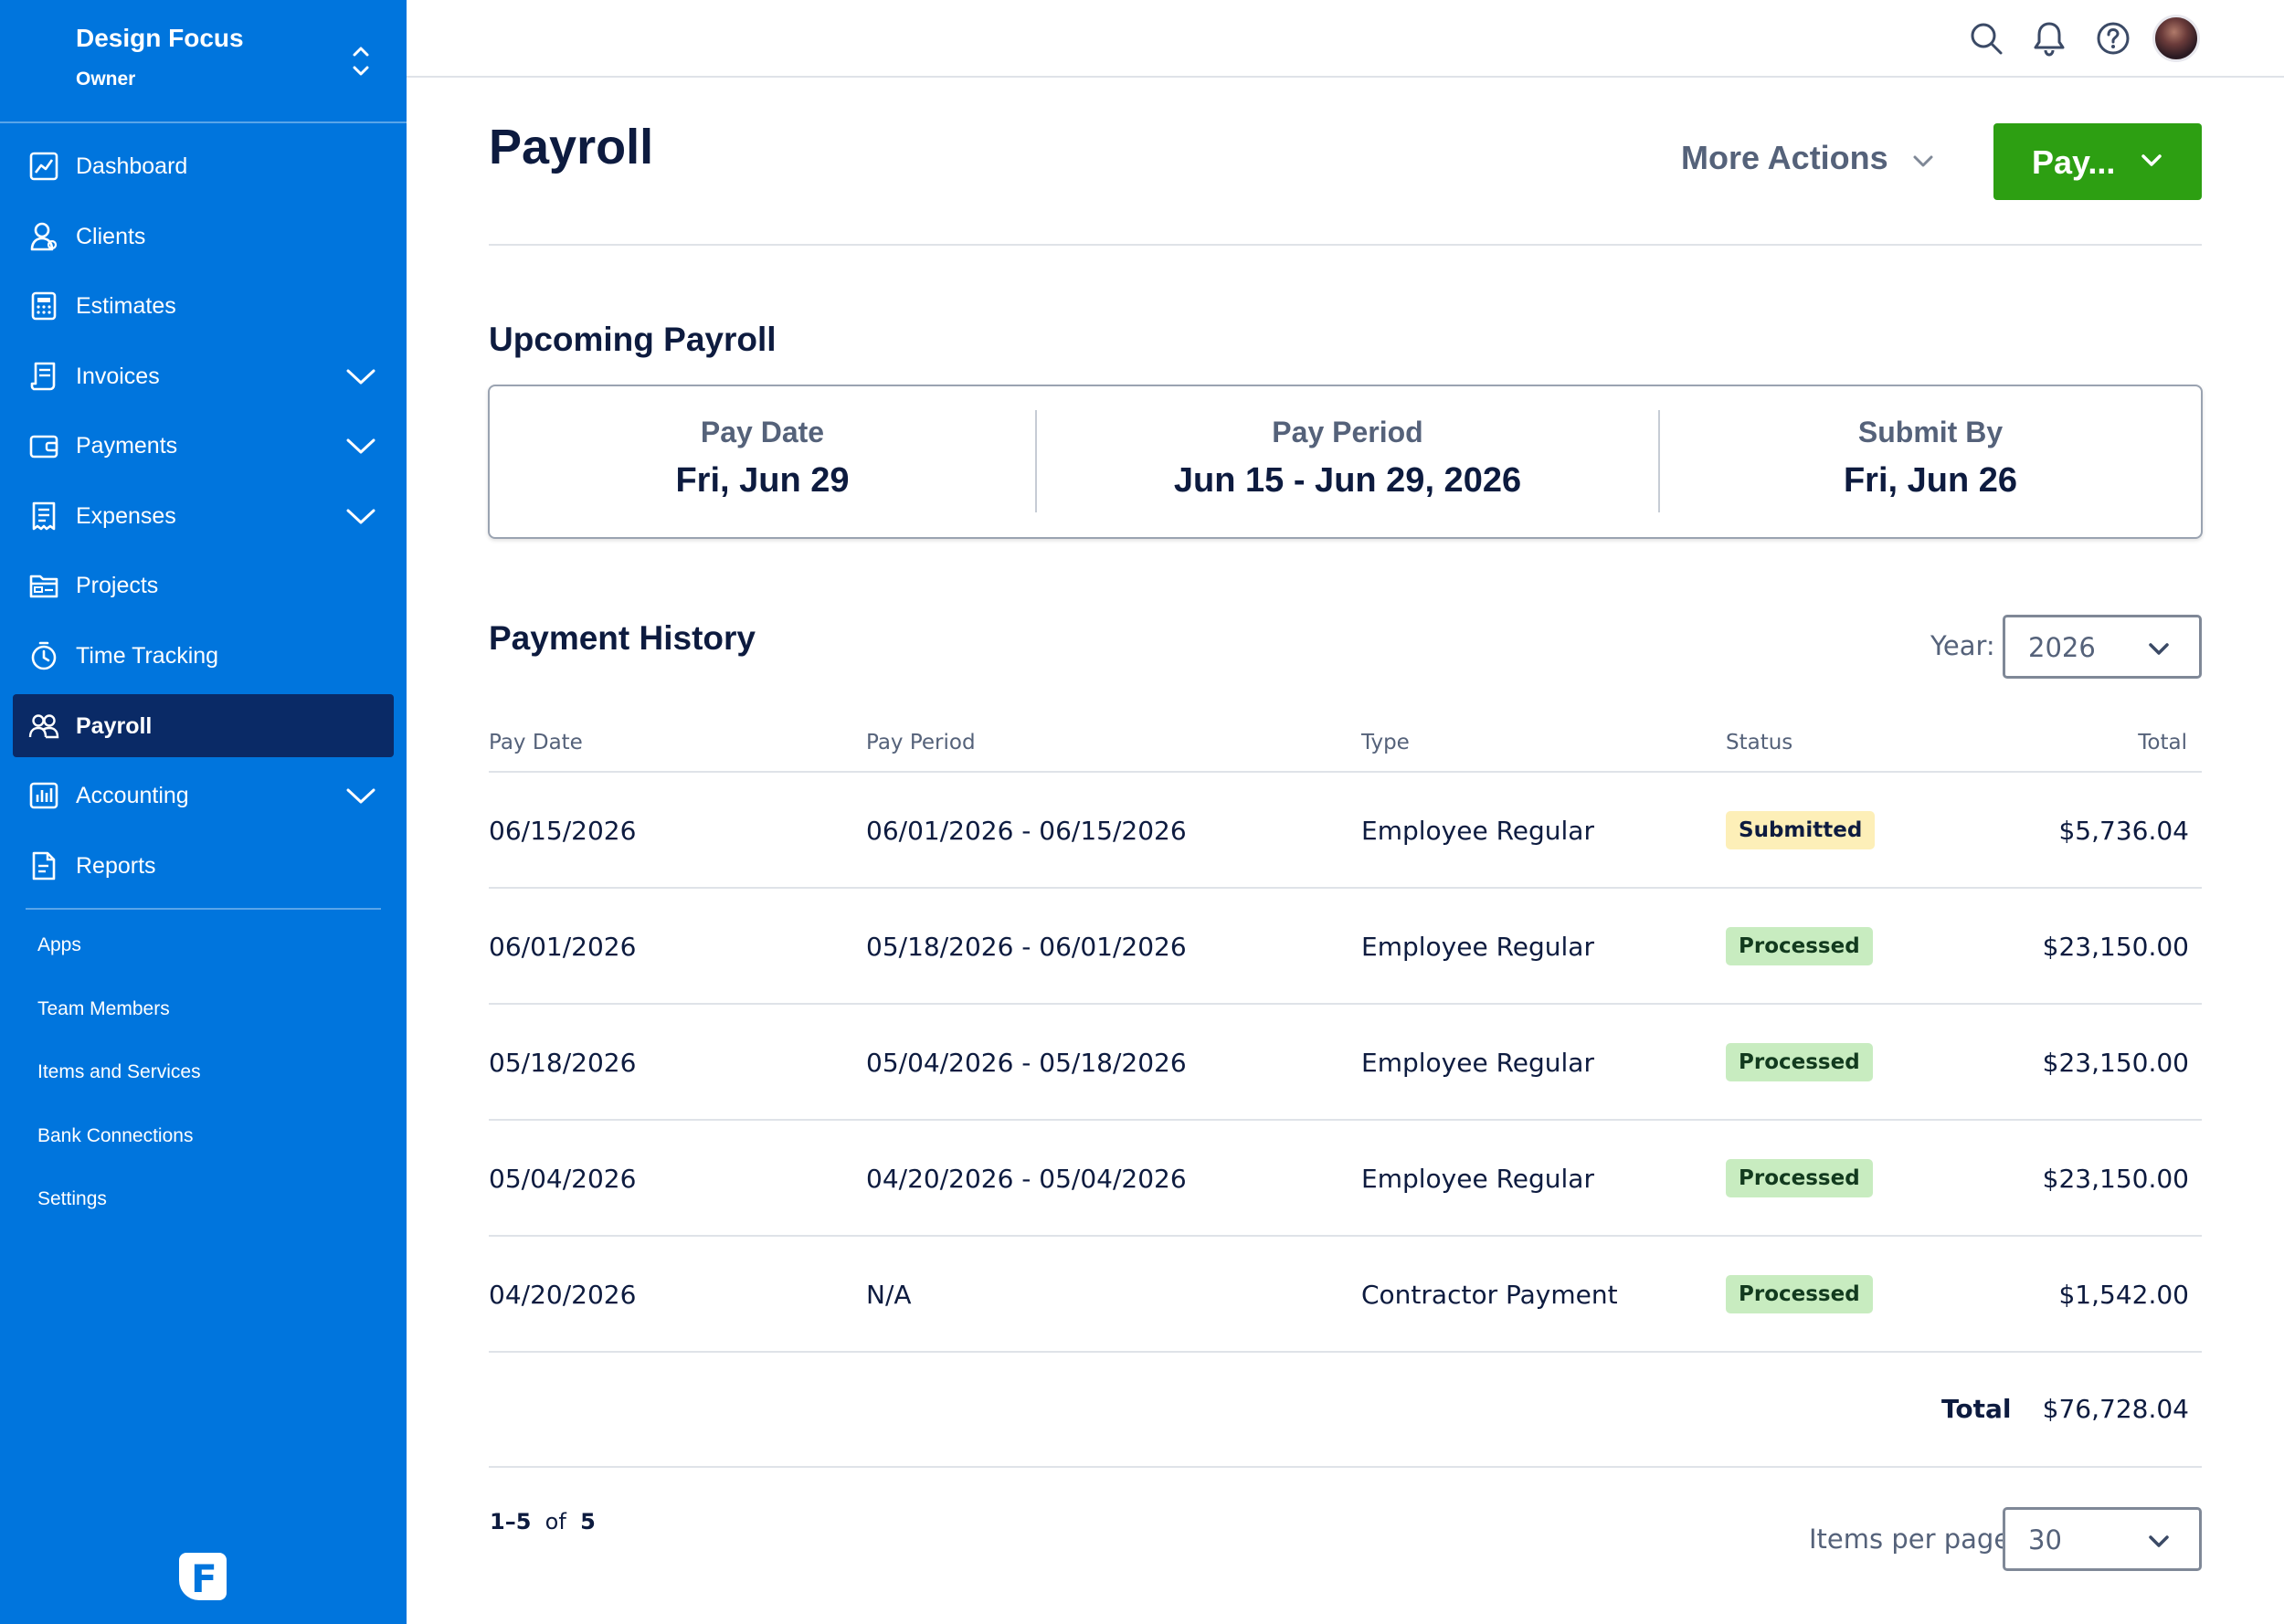 The height and width of the screenshot is (1624, 2284). I want to click on brand-logo: F, so click(203, 1577).